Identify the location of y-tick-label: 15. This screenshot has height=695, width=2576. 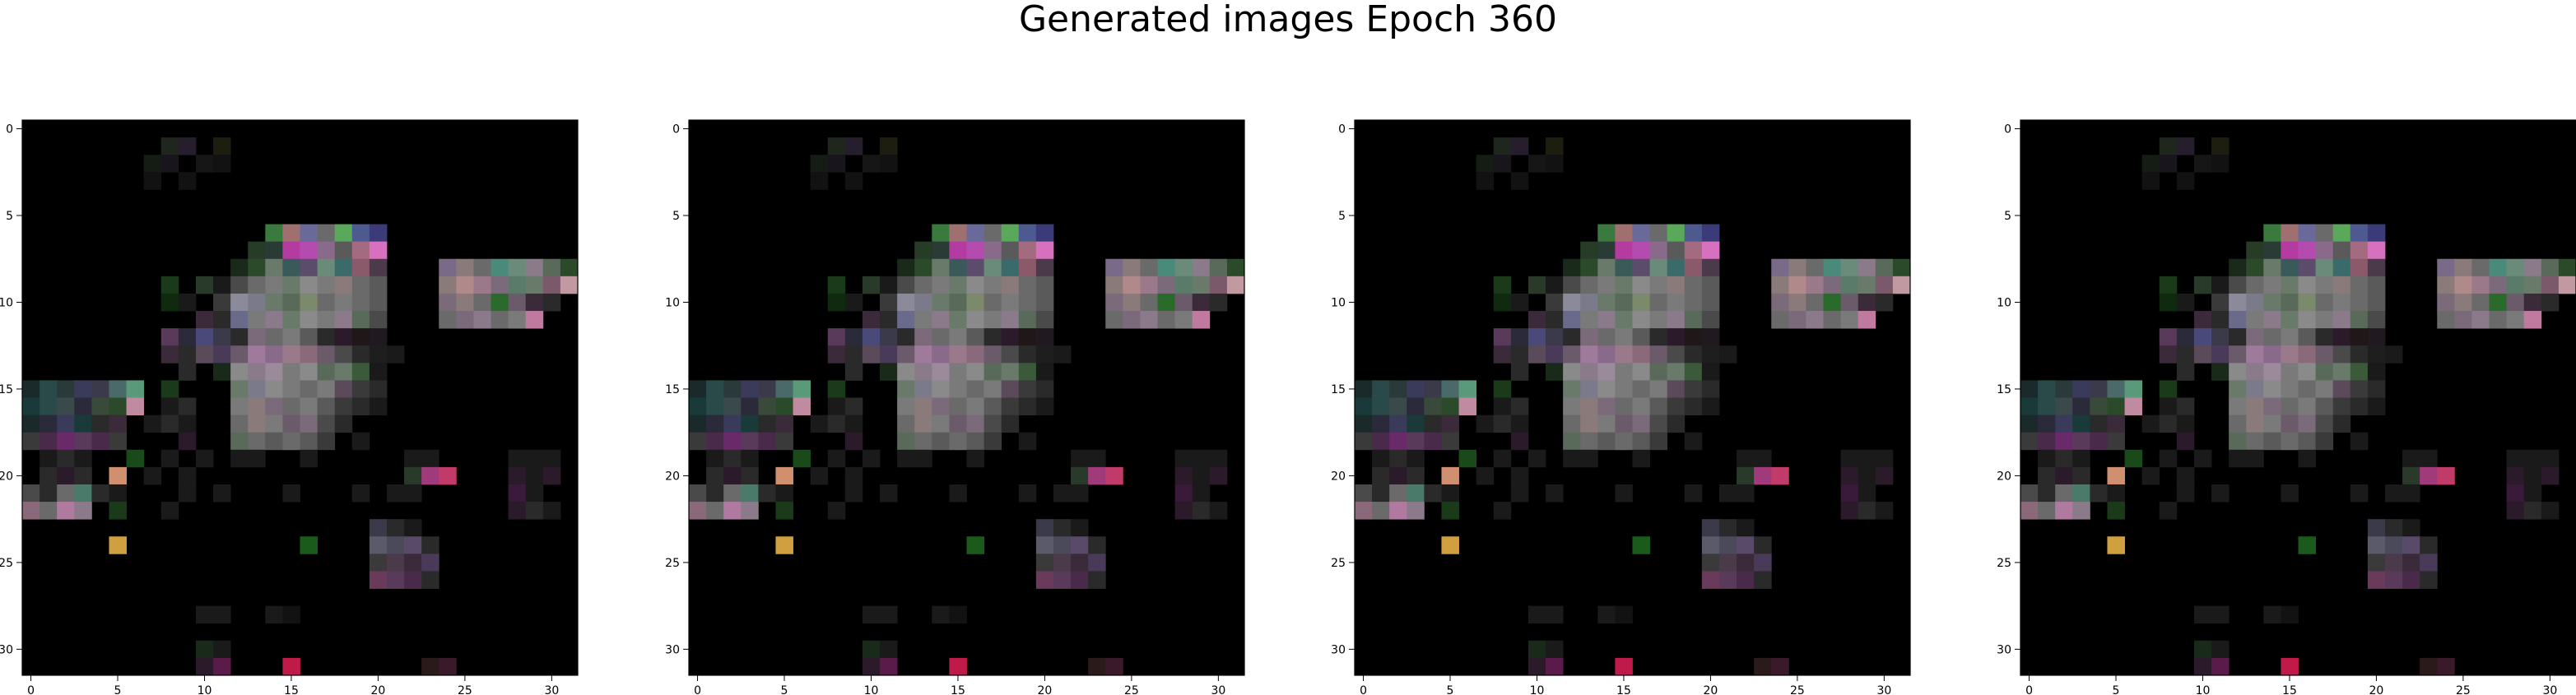
(1338, 389).